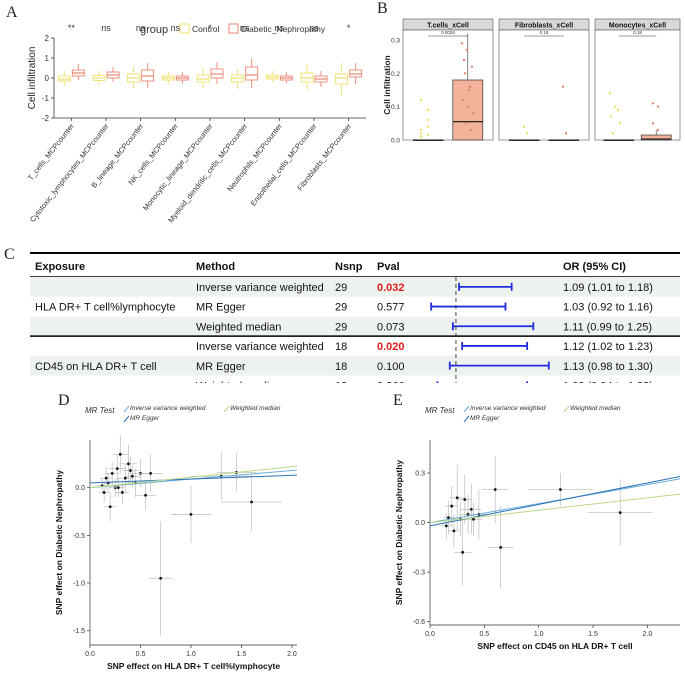 This screenshot has height=673, width=685. What do you see at coordinates (96, 367) in the screenshot?
I see `row-exposure: CD45 on HLA DR+ T cell` at bounding box center [96, 367].